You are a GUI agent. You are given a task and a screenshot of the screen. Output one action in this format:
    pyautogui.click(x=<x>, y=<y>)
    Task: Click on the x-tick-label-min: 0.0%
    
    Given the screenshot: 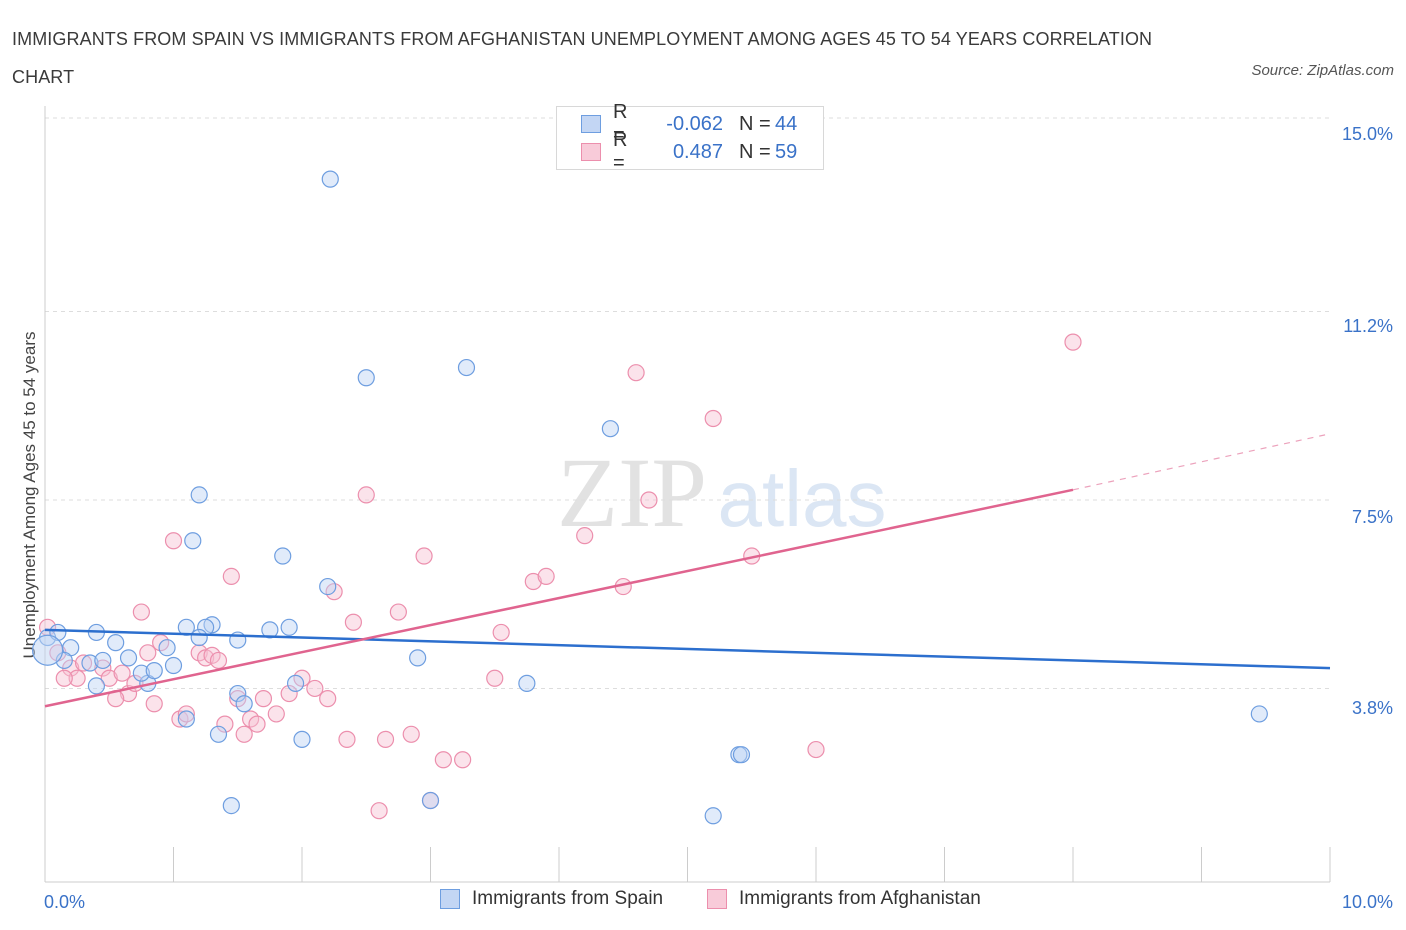 What is the action you would take?
    pyautogui.click(x=64, y=902)
    